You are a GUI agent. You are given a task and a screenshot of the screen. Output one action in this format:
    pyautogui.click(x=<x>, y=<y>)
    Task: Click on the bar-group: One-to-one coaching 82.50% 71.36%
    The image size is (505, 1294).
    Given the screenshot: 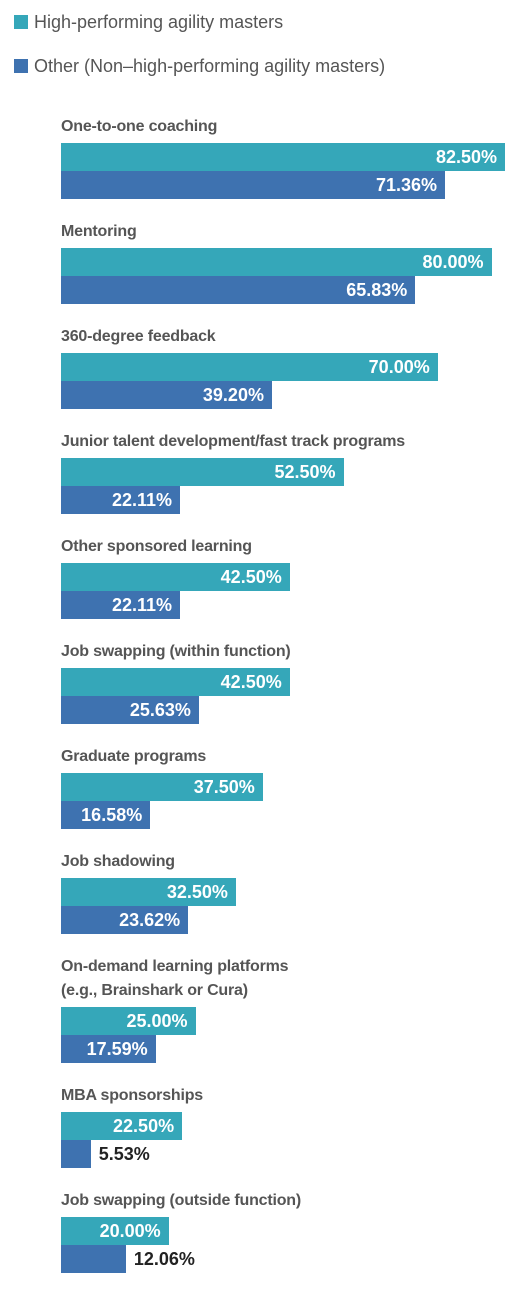 What is the action you would take?
    pyautogui.click(x=283, y=157)
    